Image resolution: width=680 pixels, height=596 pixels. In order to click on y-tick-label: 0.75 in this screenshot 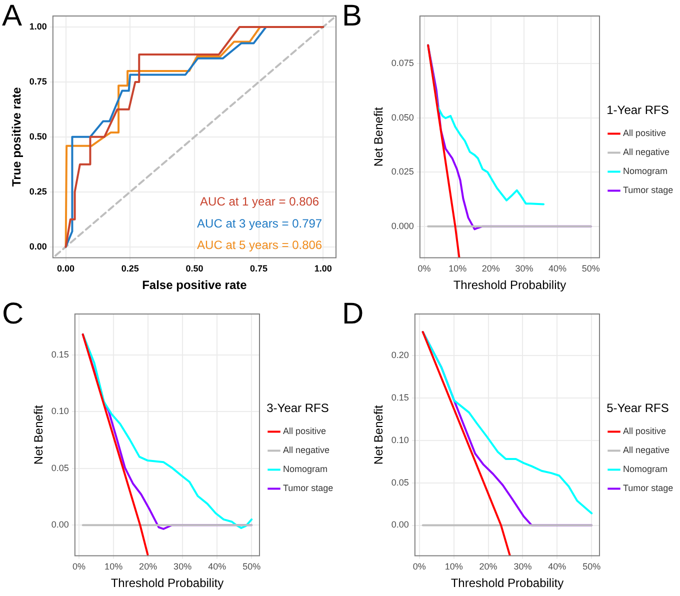, I will do `click(38, 81)`.